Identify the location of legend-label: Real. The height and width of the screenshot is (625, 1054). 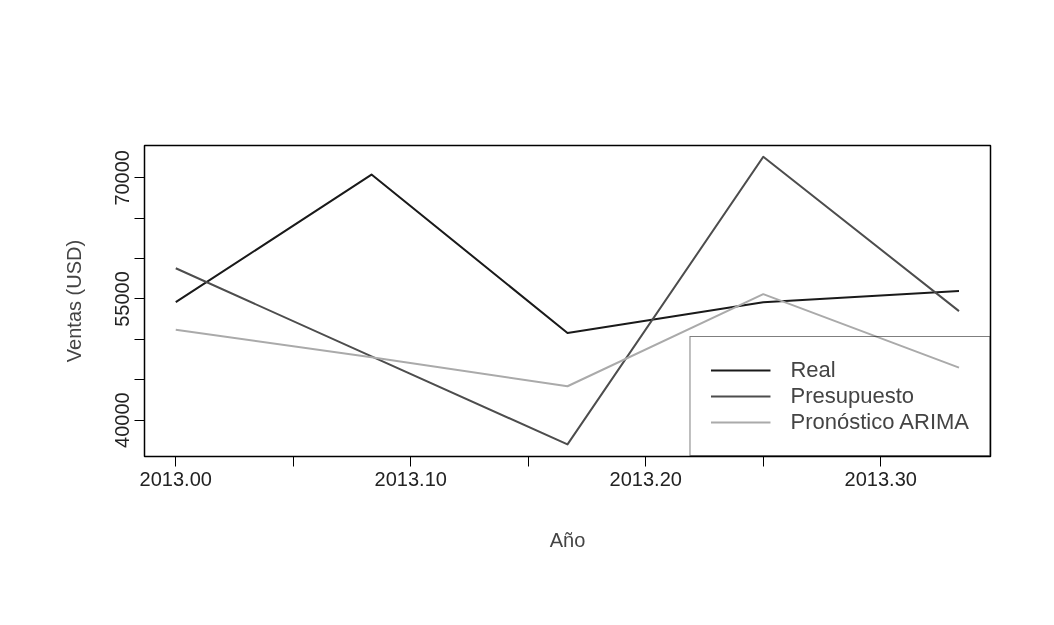
(813, 370).